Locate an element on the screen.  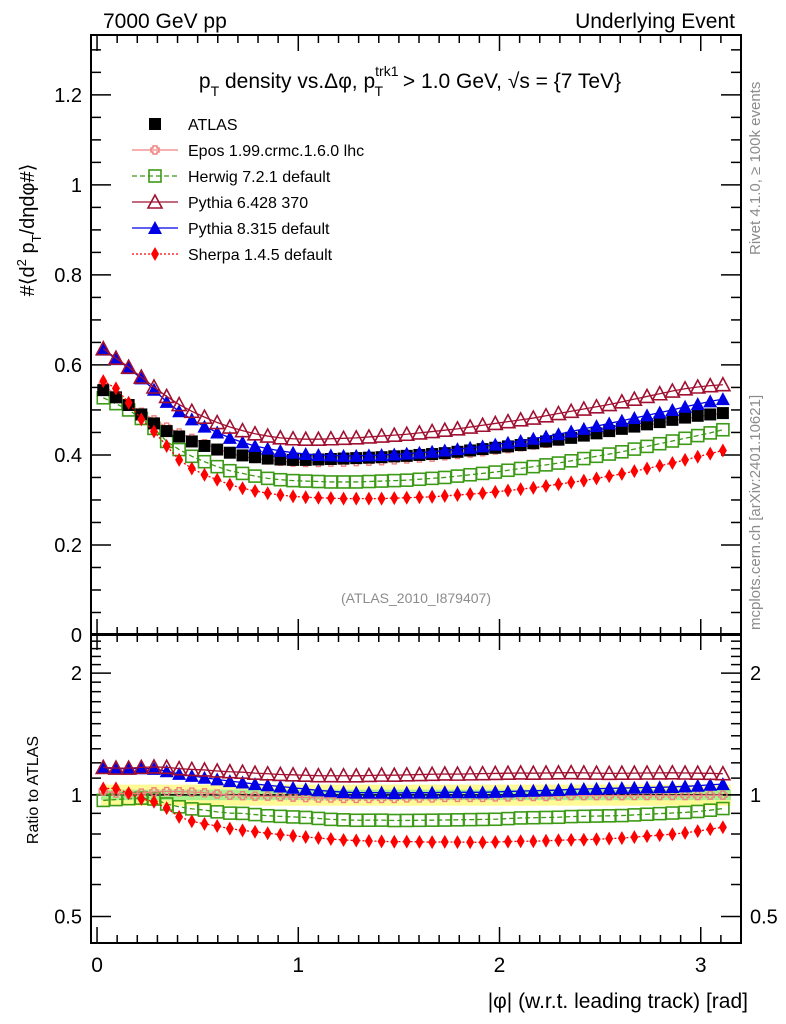
legend-label: ATLAS is located at coordinates (213, 125).